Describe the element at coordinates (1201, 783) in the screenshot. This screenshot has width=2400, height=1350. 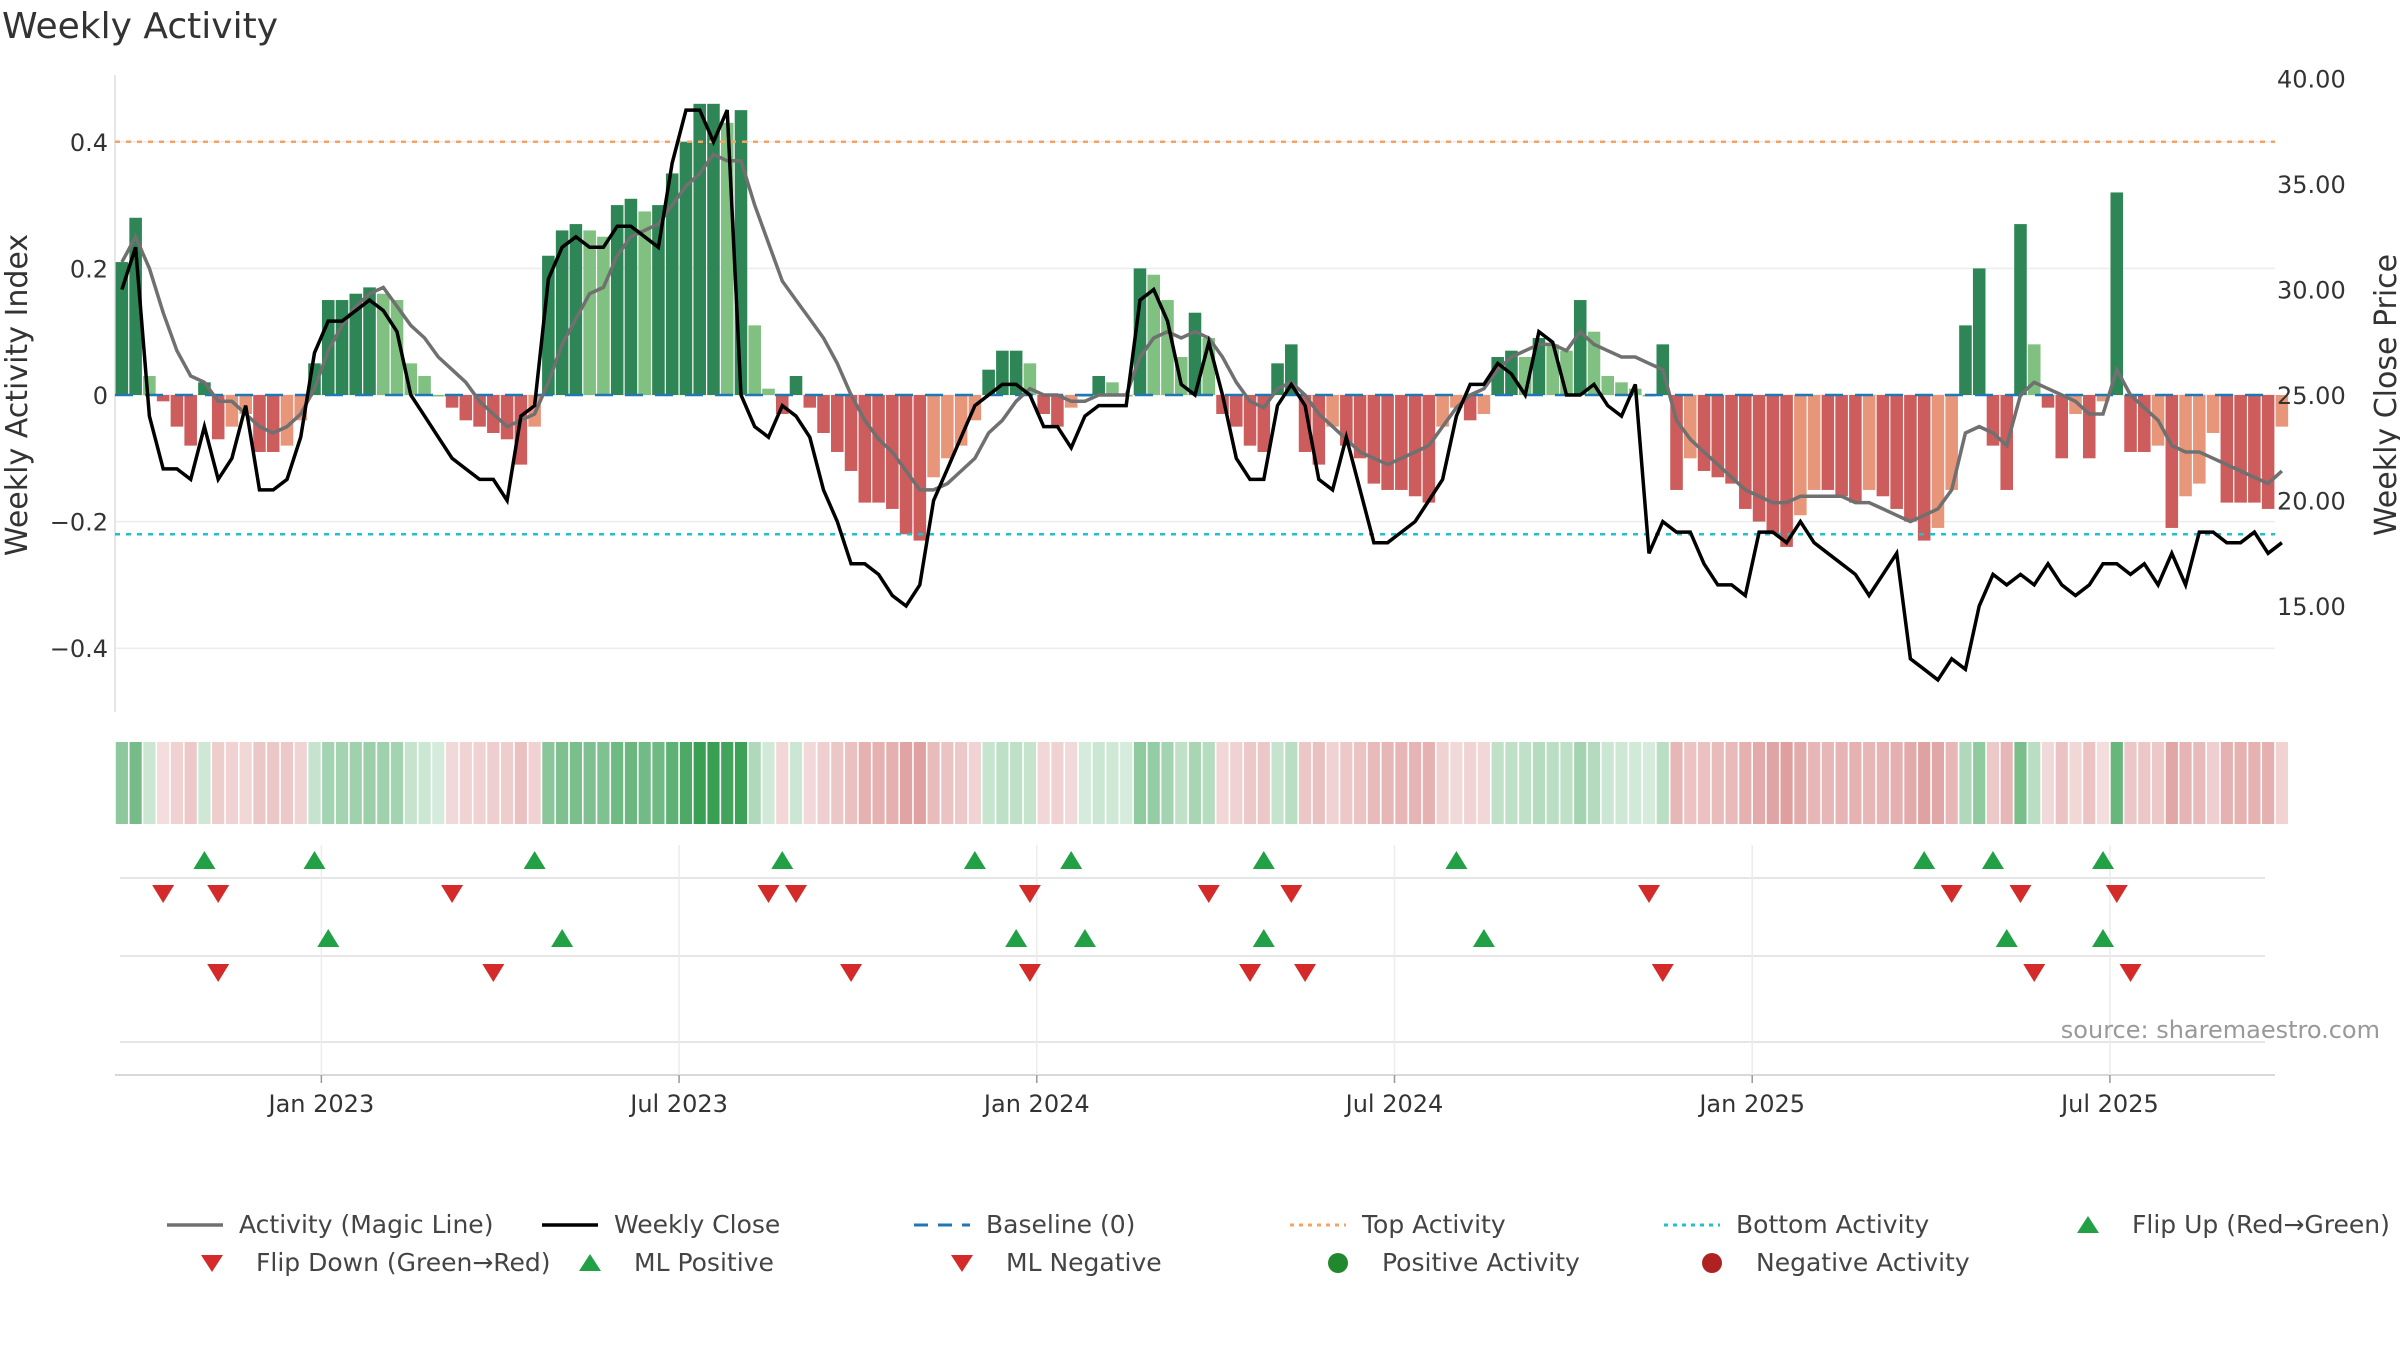
I see `activity-heat-strip` at that location.